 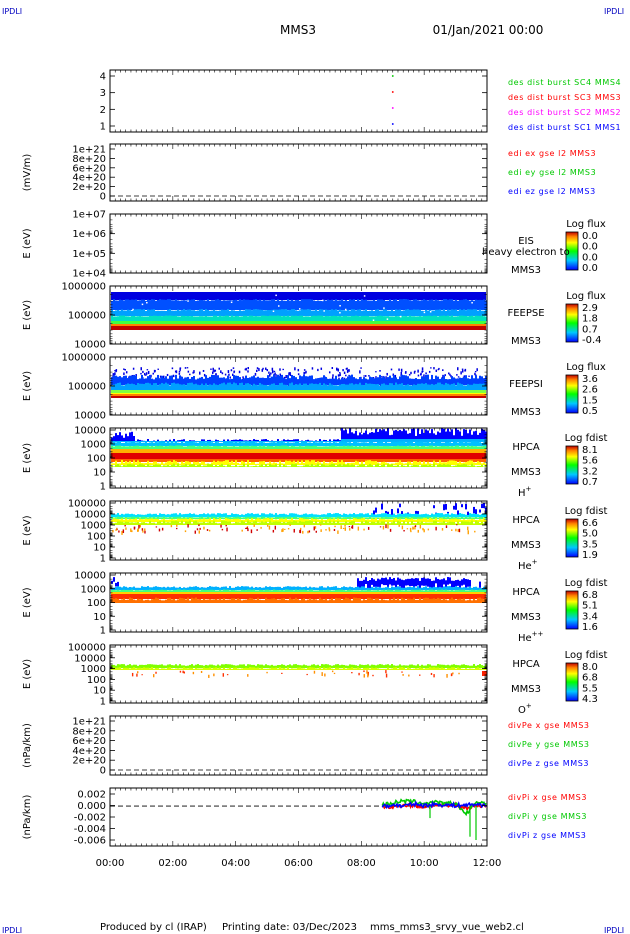 What do you see at coordinates (89, 150) in the screenshot?
I see `y-tick-label: 1e+21` at bounding box center [89, 150].